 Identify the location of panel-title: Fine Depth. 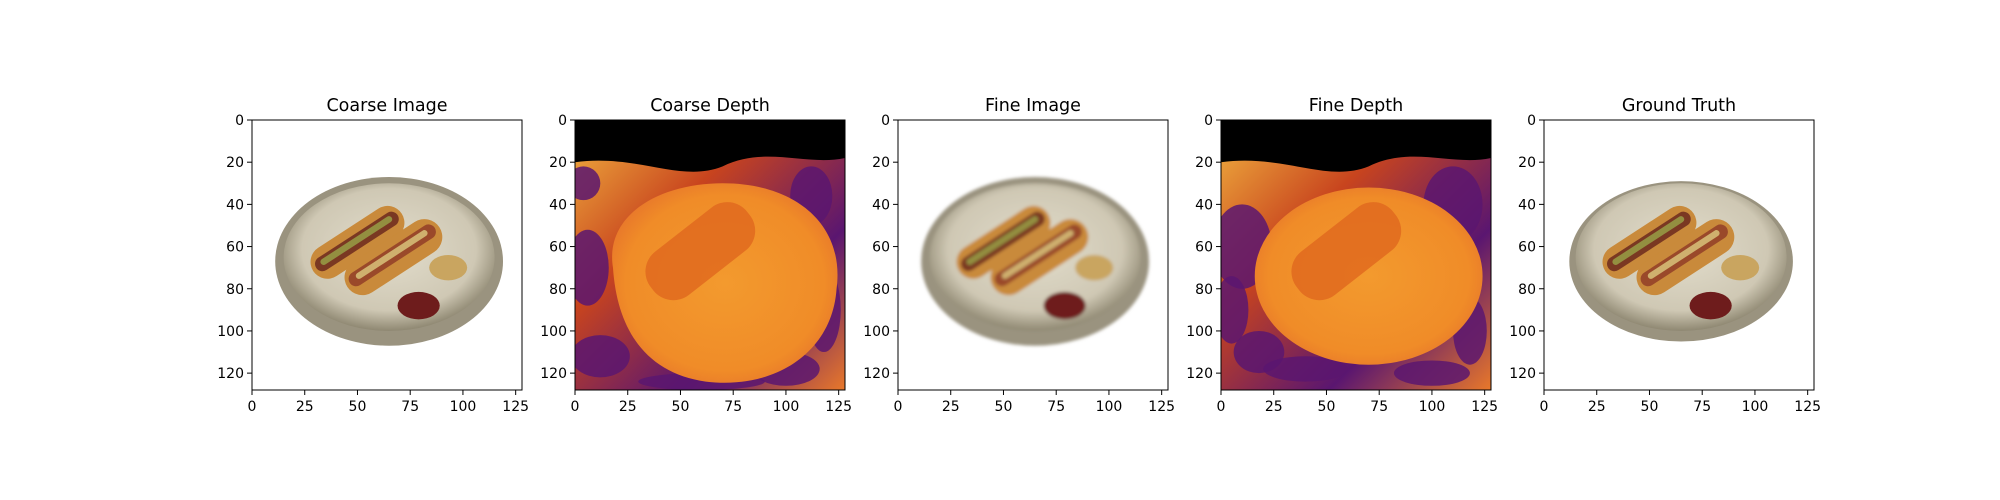
(1356, 106).